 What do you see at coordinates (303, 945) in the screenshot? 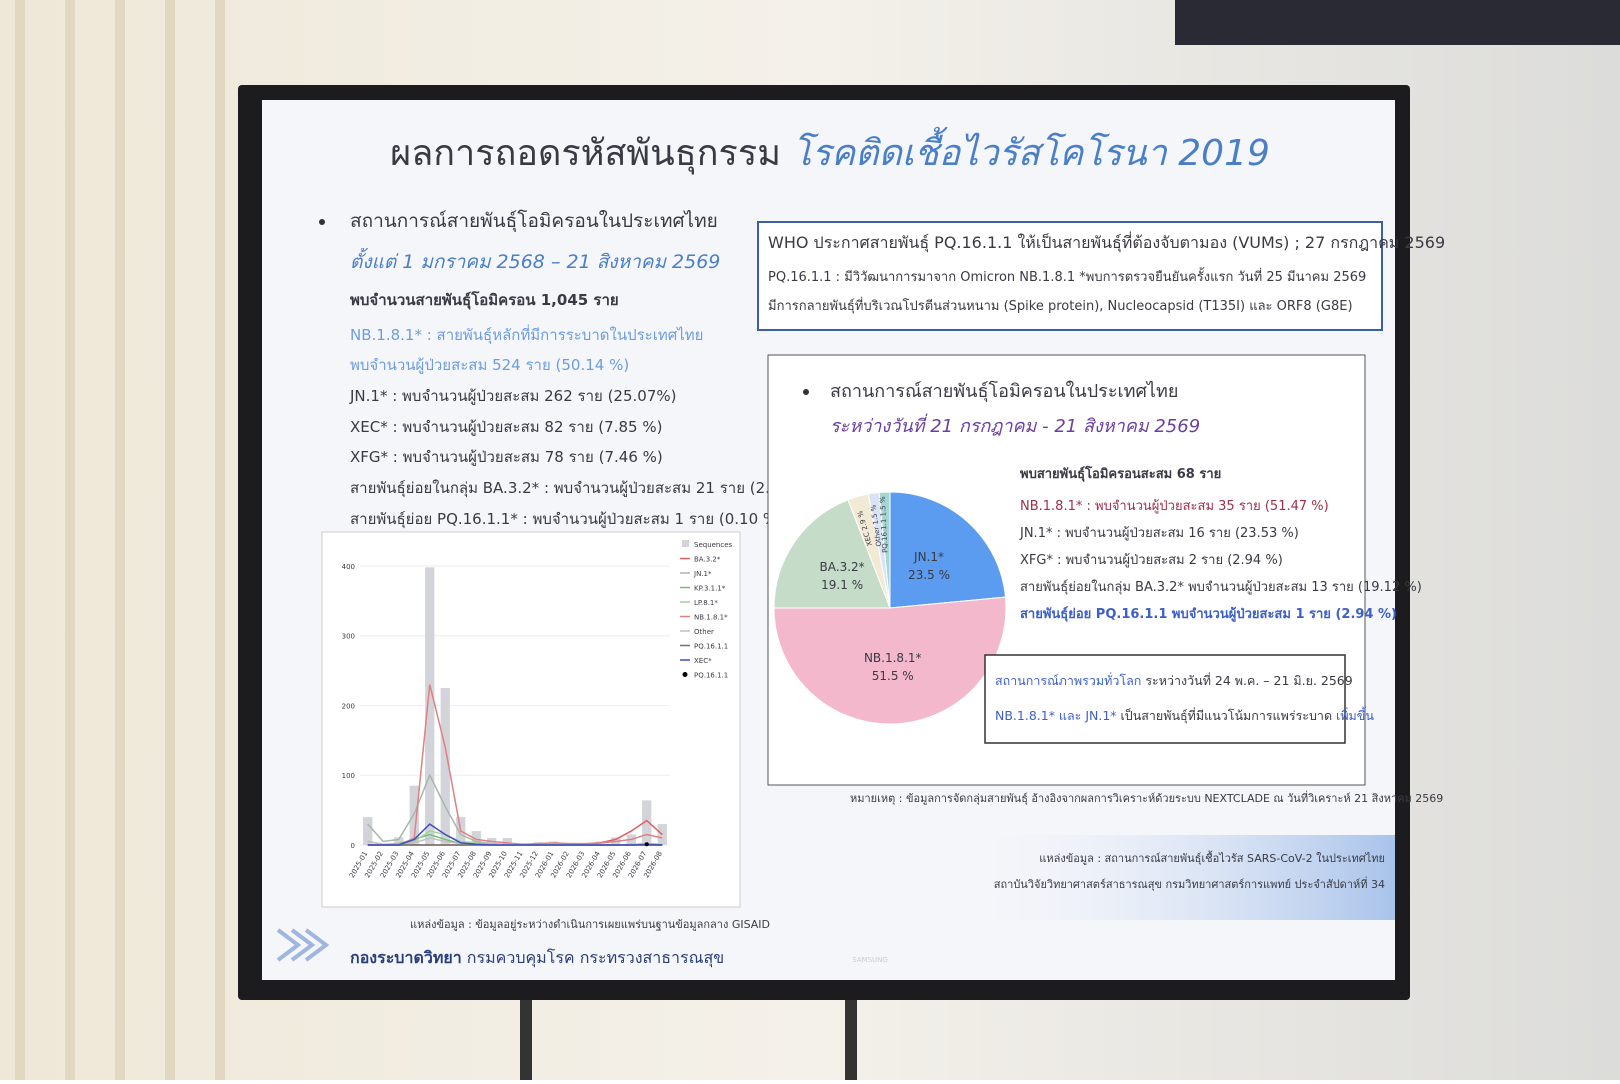
I see `decoration` at bounding box center [303, 945].